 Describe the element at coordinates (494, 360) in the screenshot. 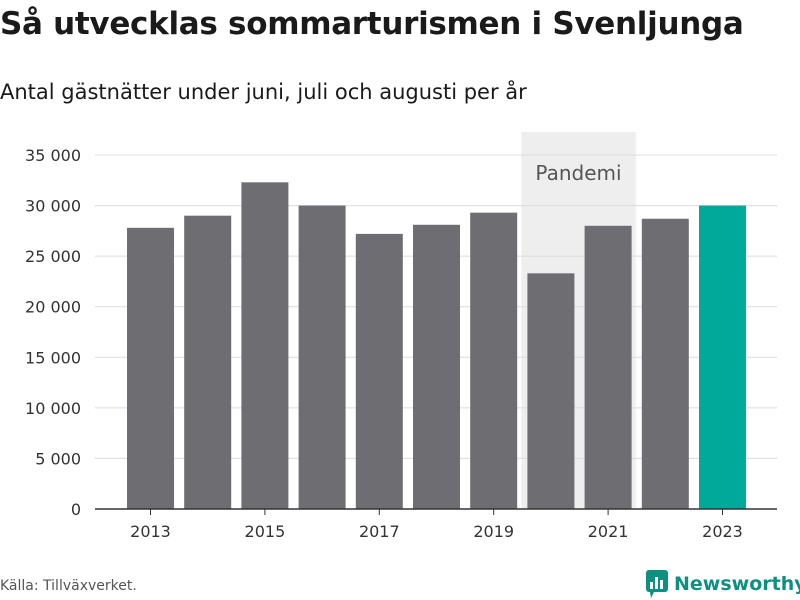

I see `bar-2019` at that location.